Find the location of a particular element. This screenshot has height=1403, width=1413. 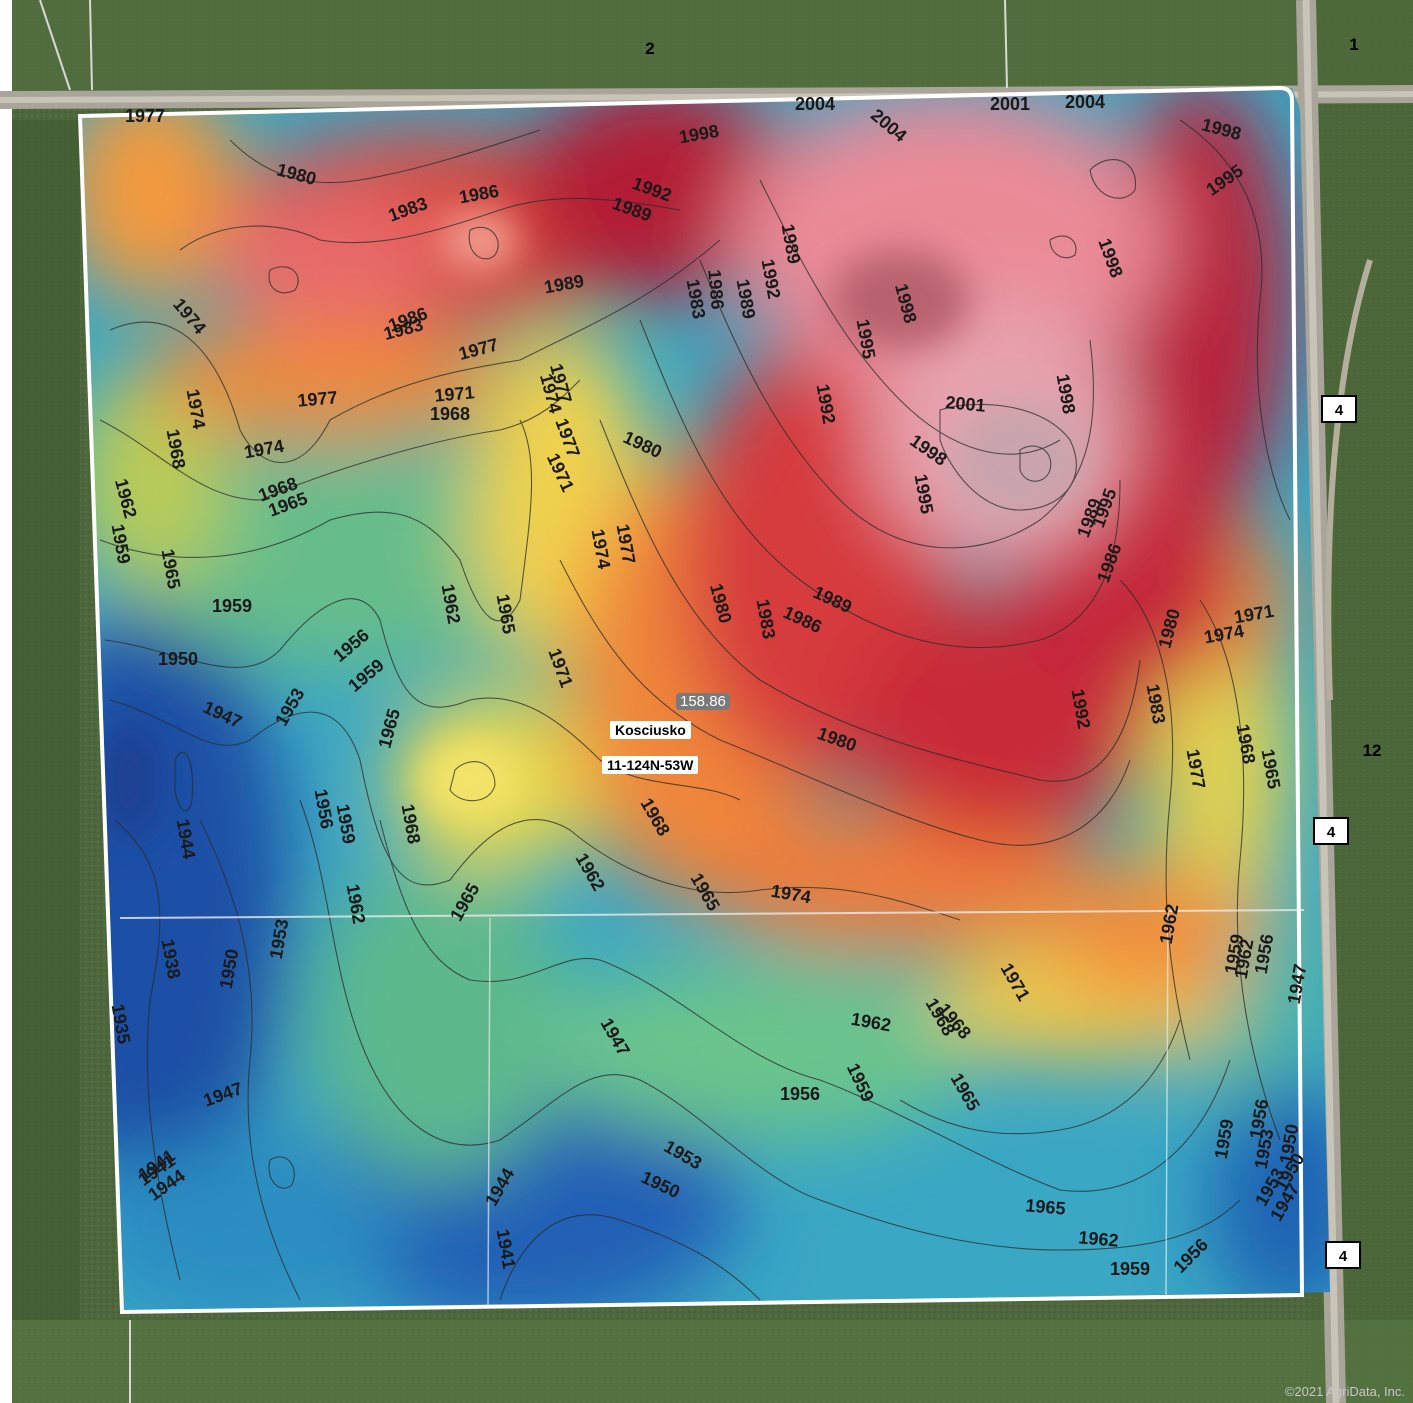

contour-label: 1986 is located at coordinates (715, 290).